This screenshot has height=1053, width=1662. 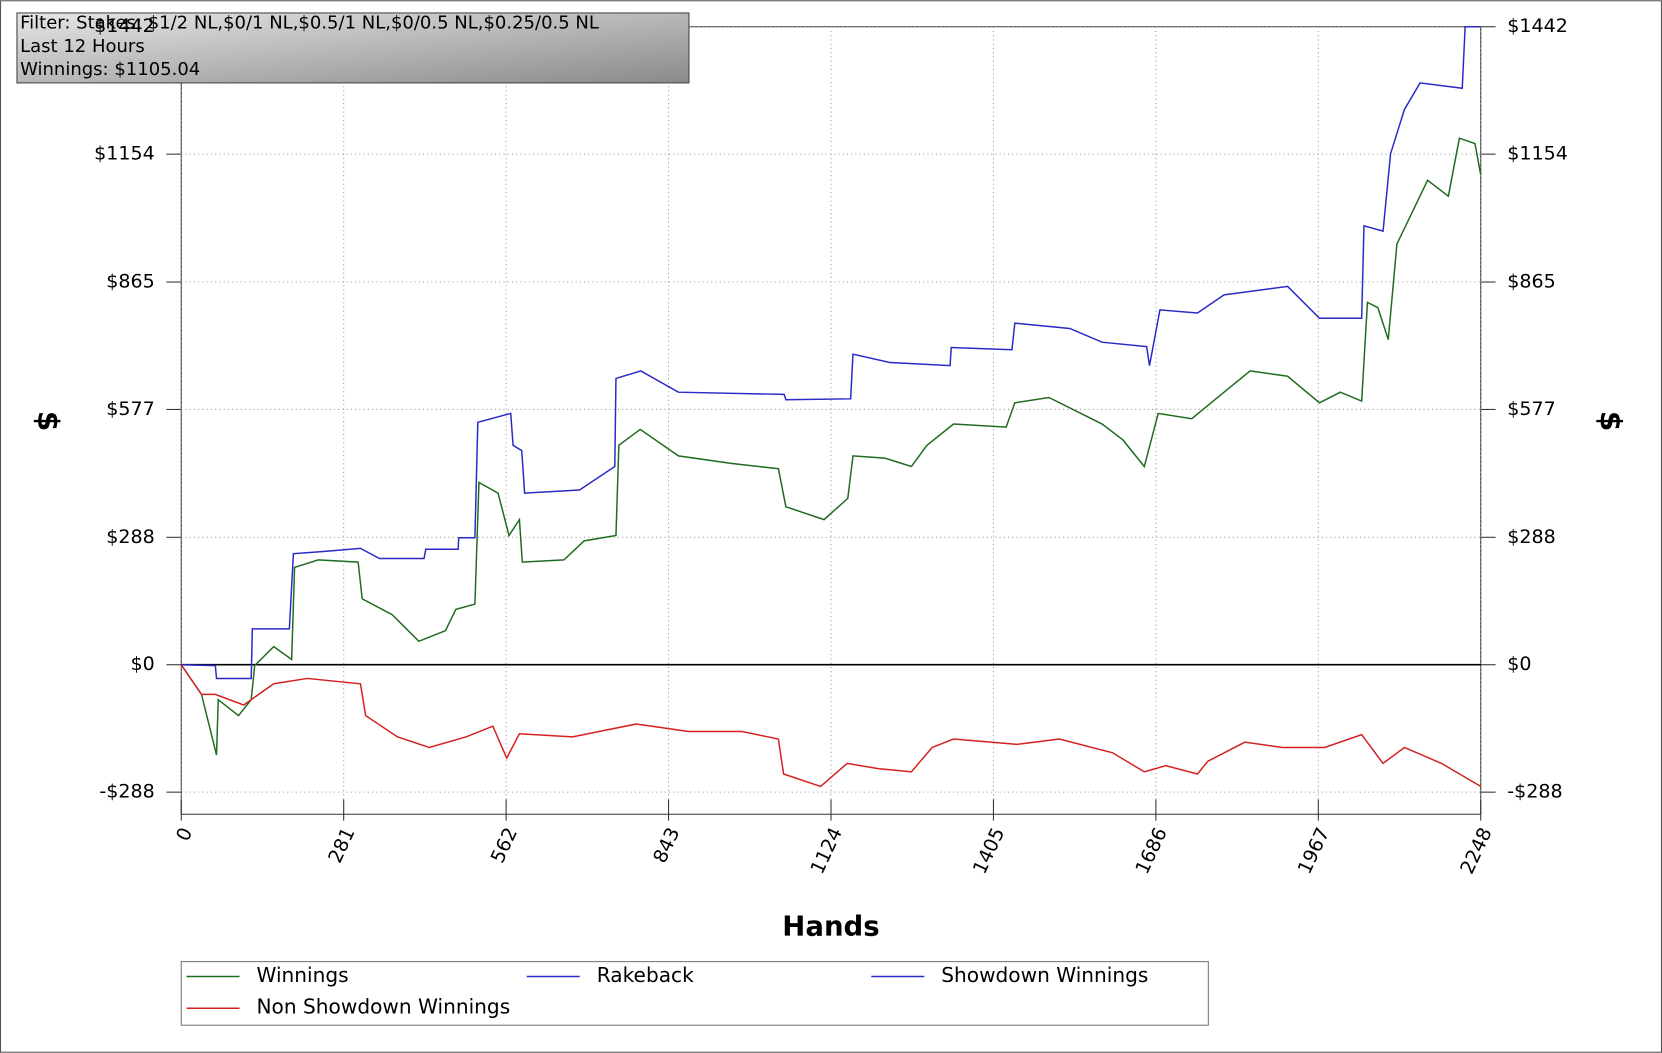 What do you see at coordinates (1531, 282) in the screenshot?
I see `y2-tick-label: $865` at bounding box center [1531, 282].